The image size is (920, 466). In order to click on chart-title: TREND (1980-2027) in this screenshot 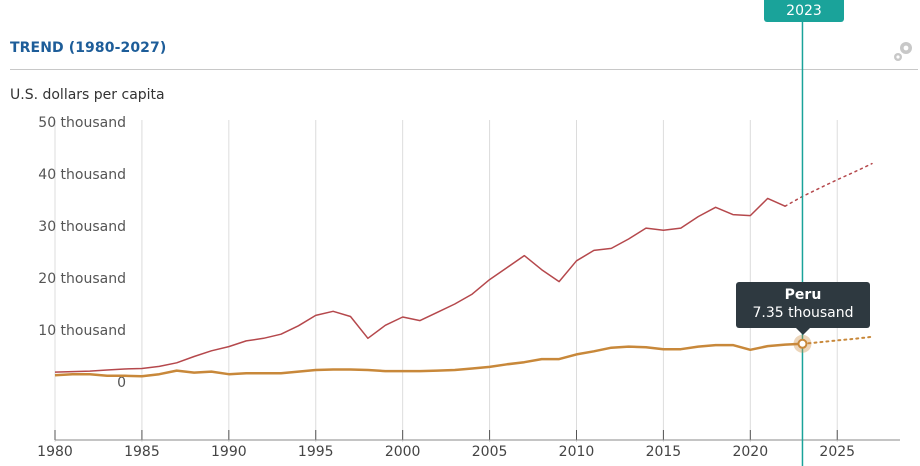, I will do `click(88, 48)`.